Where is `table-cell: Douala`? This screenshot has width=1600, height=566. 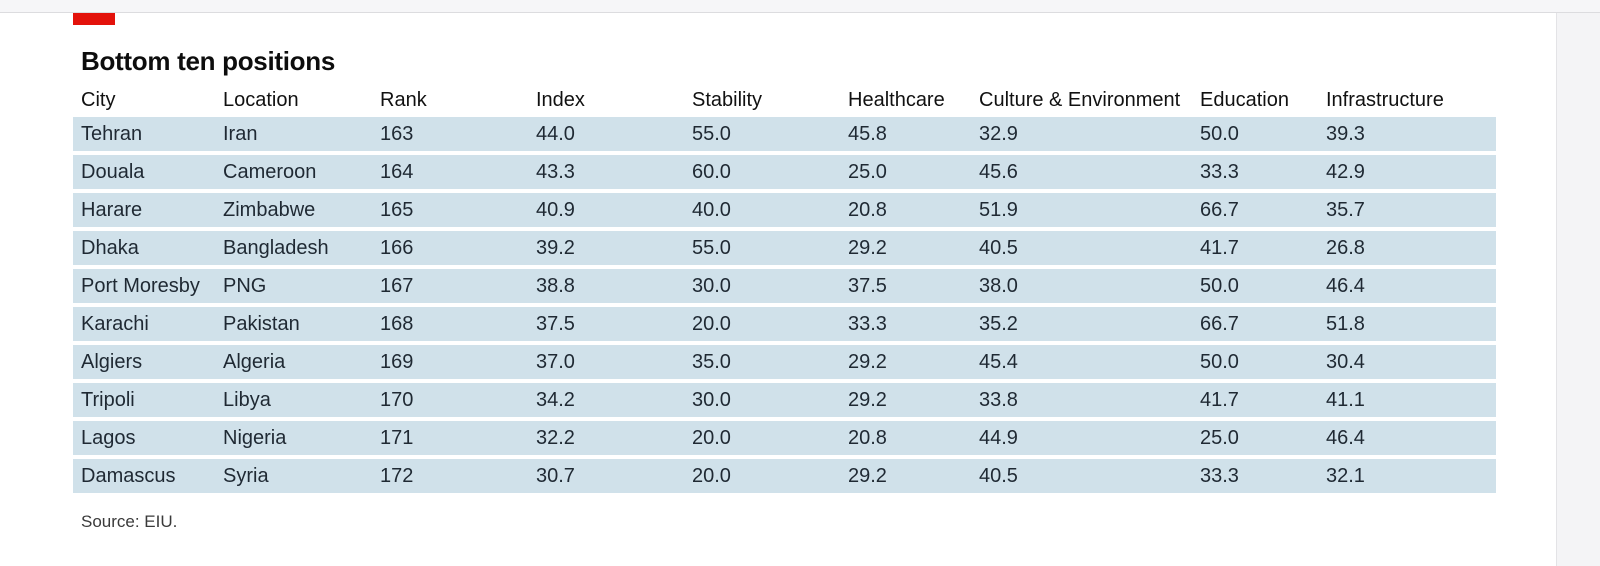
table-cell: Douala is located at coordinates (144, 172).